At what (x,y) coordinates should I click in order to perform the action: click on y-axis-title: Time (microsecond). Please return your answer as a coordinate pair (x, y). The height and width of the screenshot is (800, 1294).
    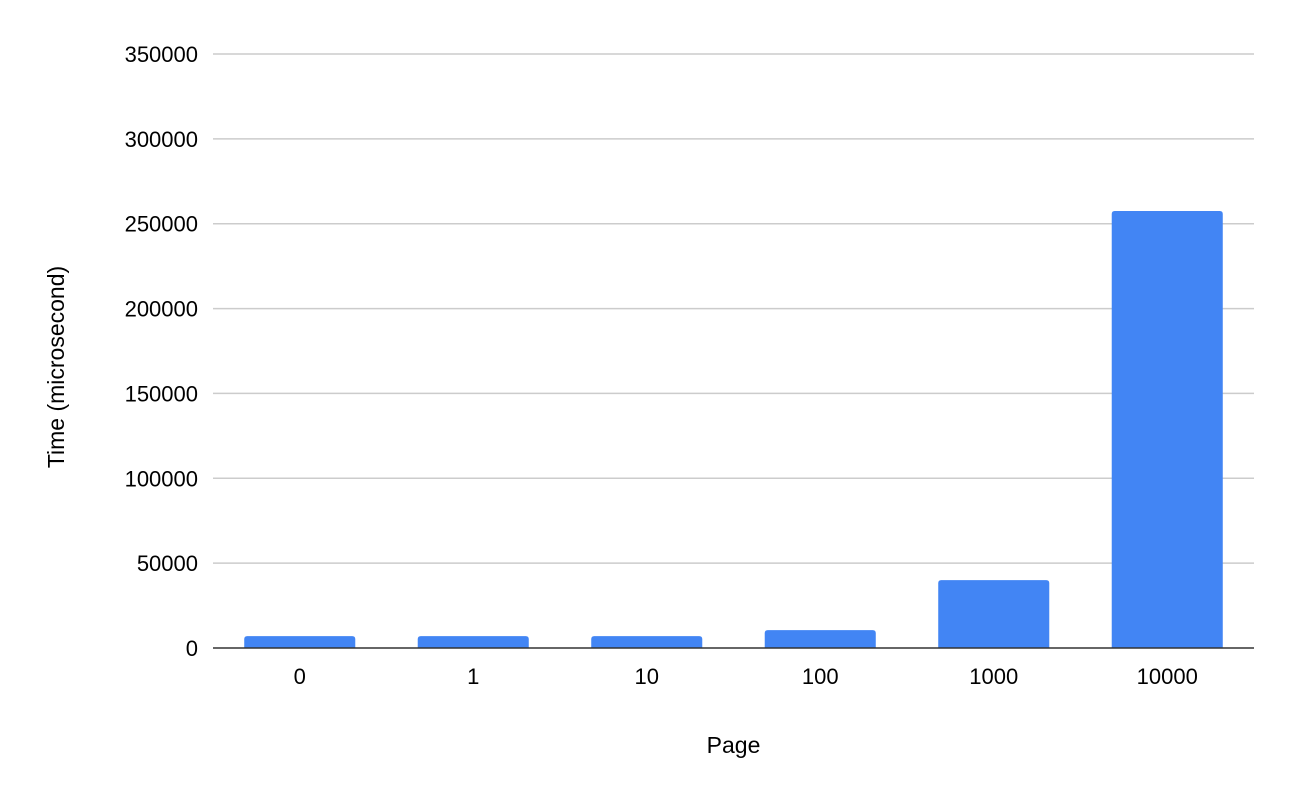
    Looking at the image, I should click on (56, 367).